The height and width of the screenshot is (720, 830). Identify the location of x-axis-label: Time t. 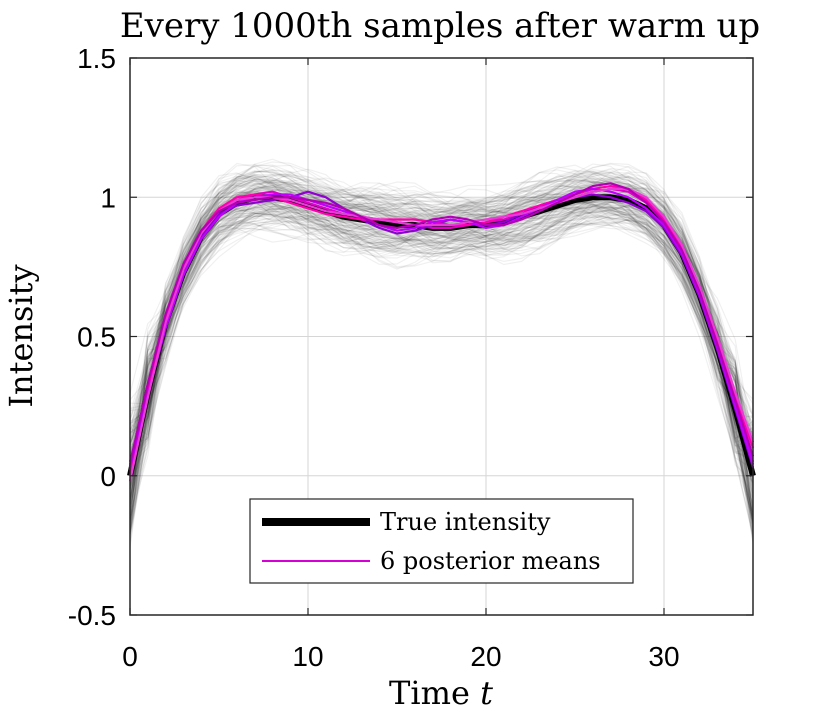
(441, 693).